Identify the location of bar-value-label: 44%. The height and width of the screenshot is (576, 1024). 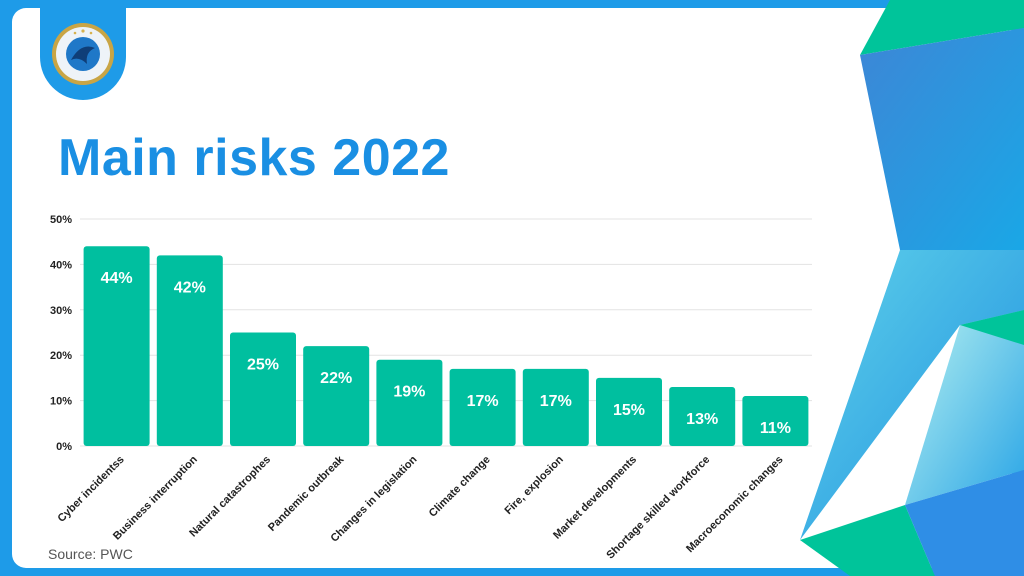
(117, 278).